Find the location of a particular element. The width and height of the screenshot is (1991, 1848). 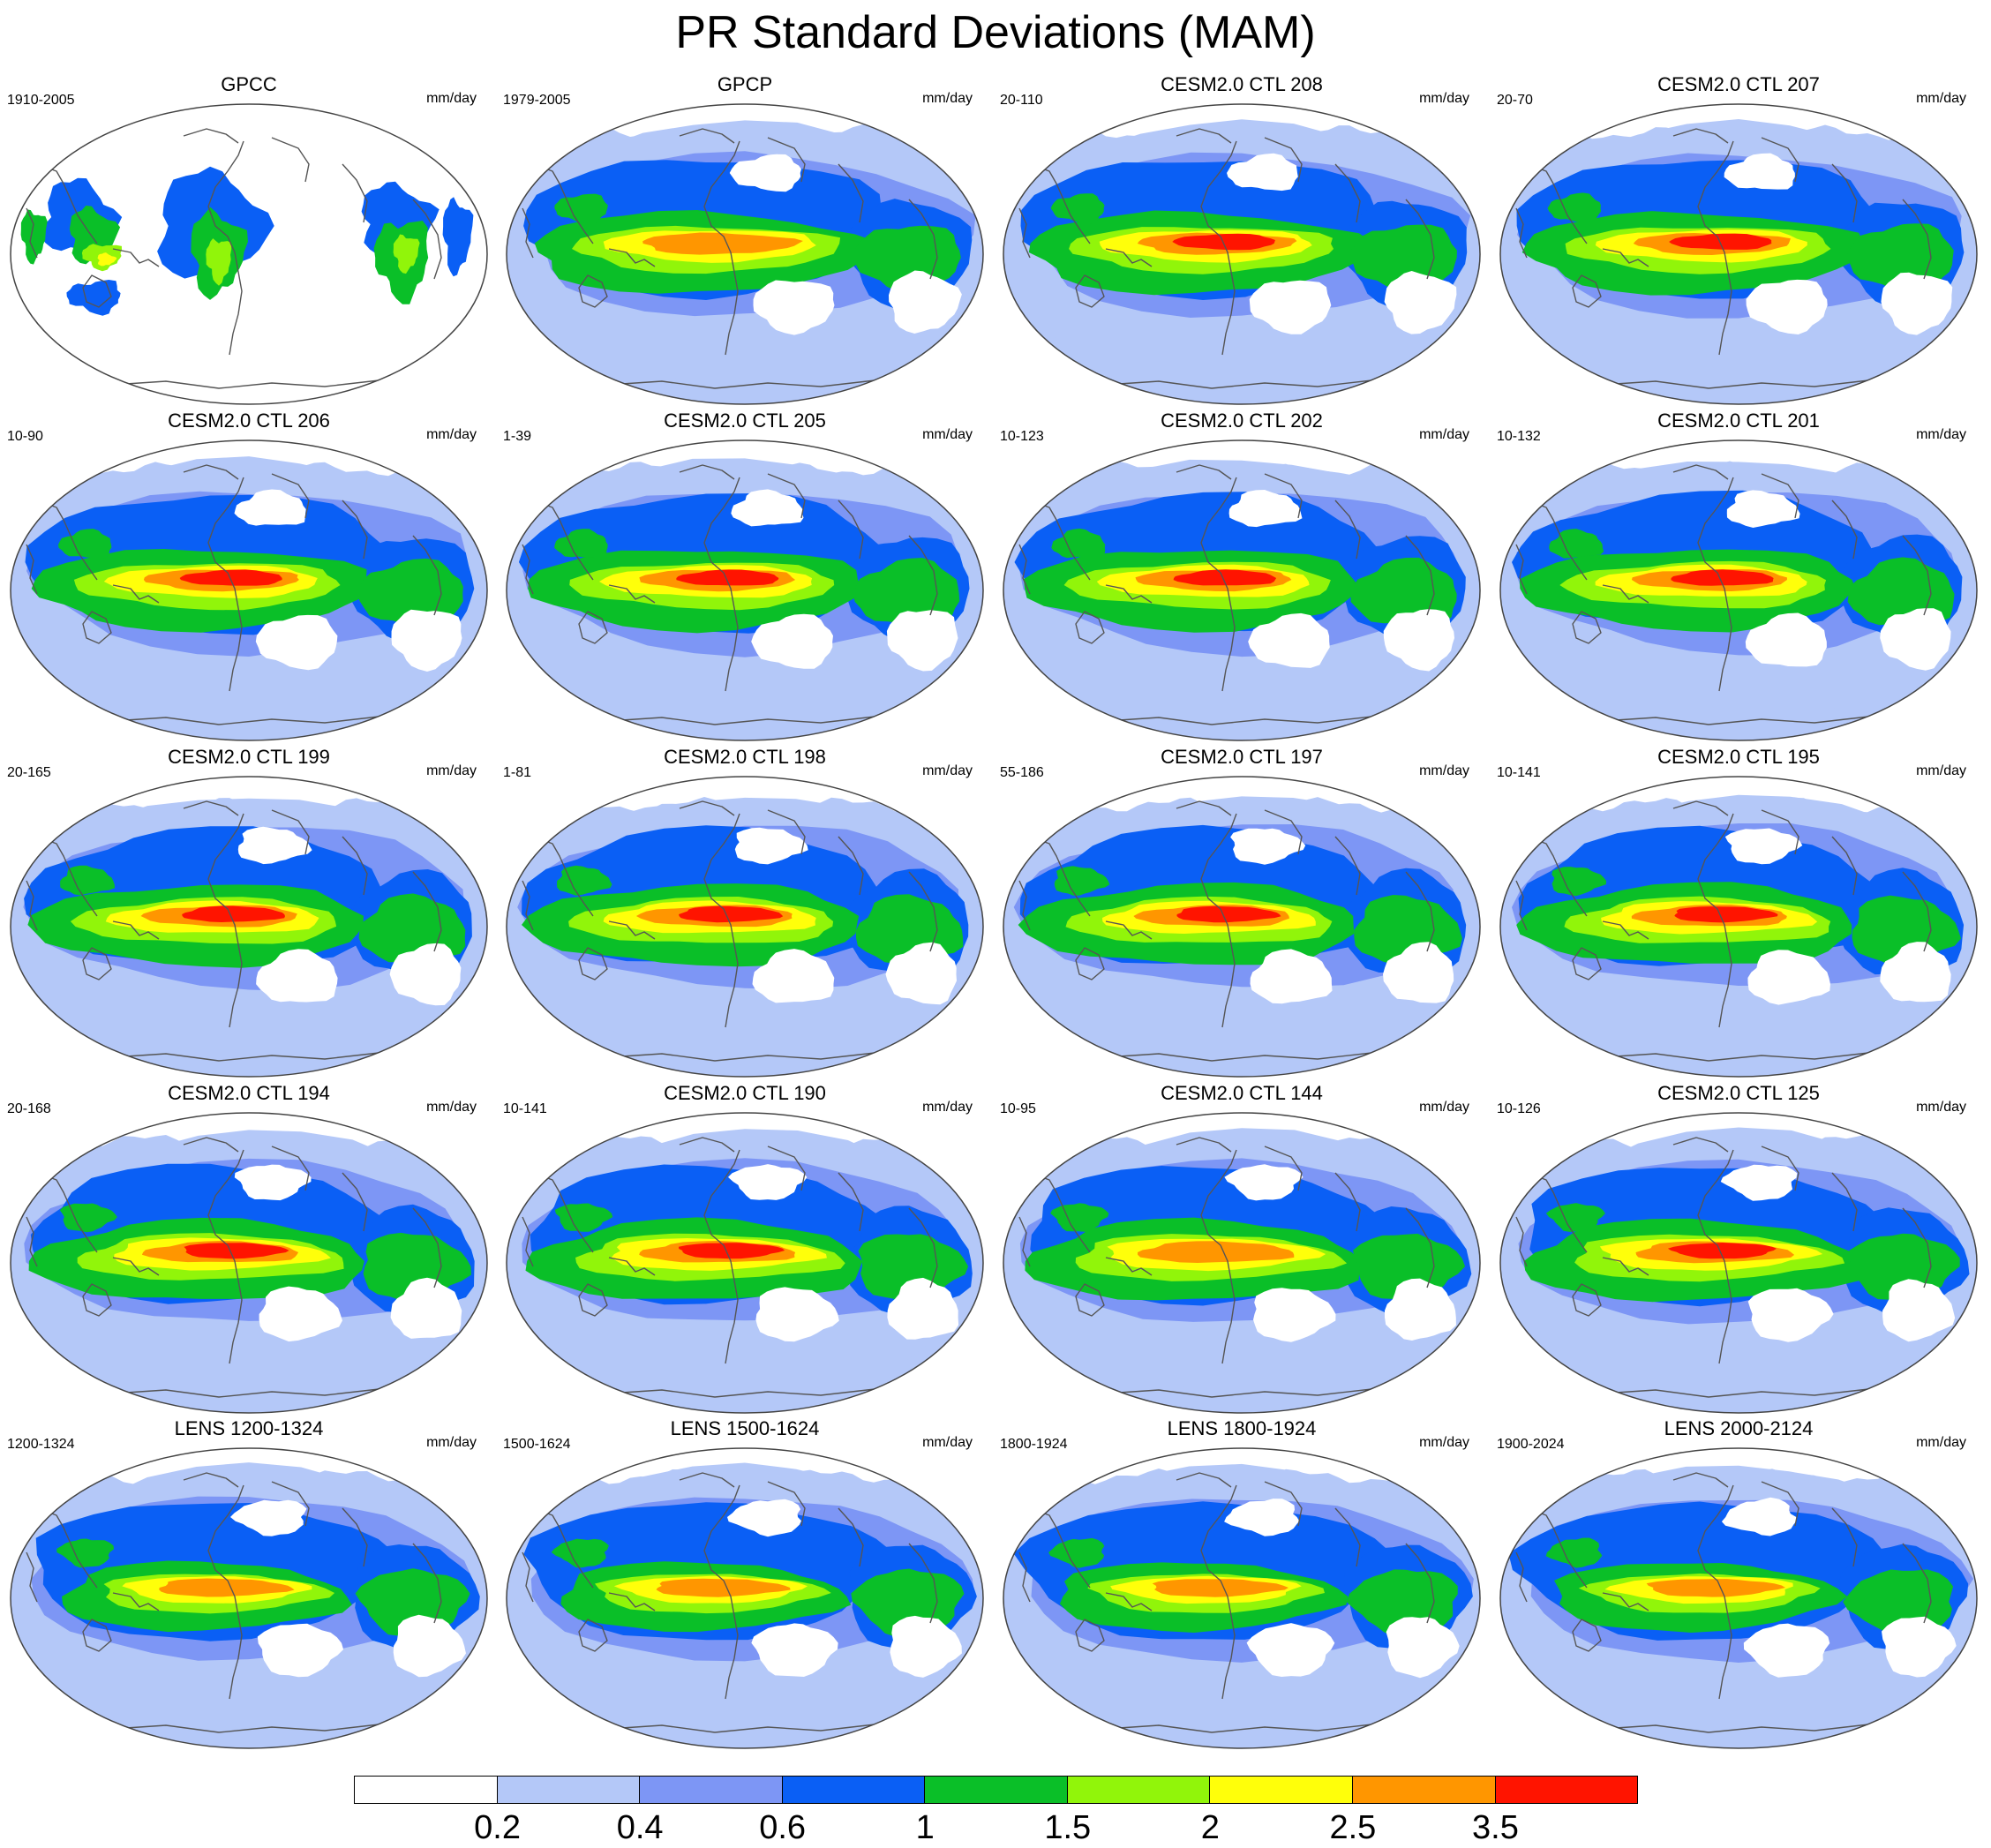

map-panel: CESM2.0 CTL 125 10-126 mm/day is located at coordinates (1738, 1249).